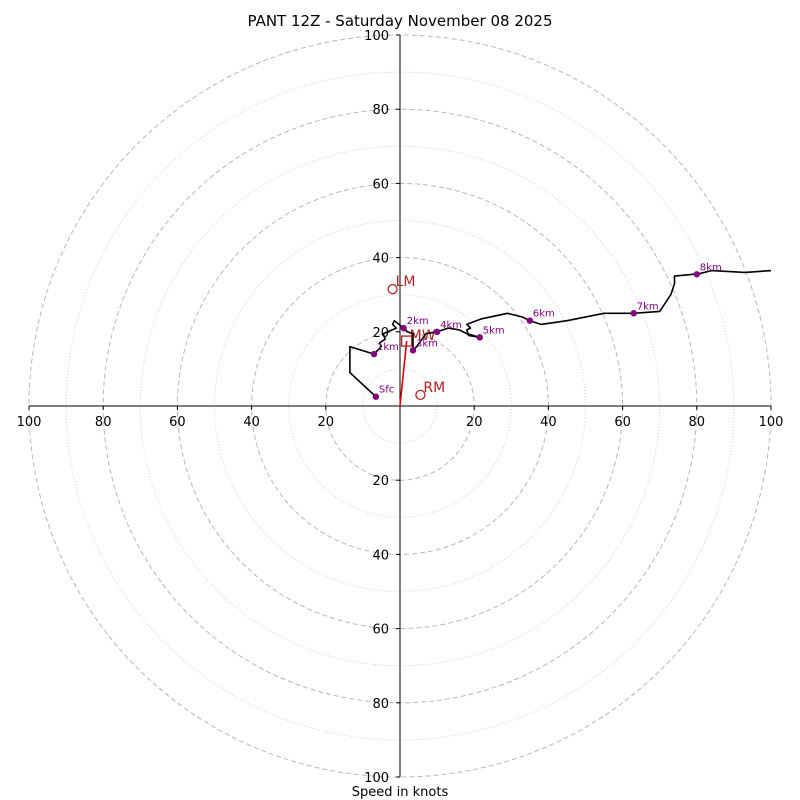 The image size is (800, 800). What do you see at coordinates (434, 388) in the screenshot?
I see `rm-label: RM` at bounding box center [434, 388].